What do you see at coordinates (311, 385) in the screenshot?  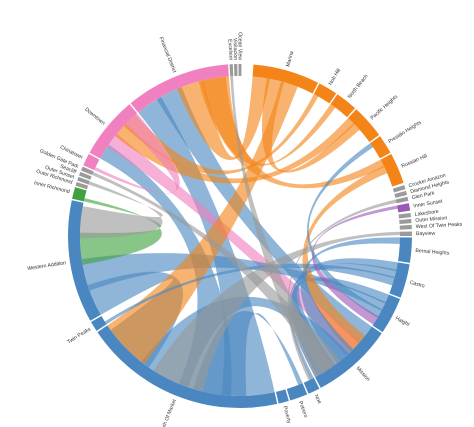 I see `arc-noe` at bounding box center [311, 385].